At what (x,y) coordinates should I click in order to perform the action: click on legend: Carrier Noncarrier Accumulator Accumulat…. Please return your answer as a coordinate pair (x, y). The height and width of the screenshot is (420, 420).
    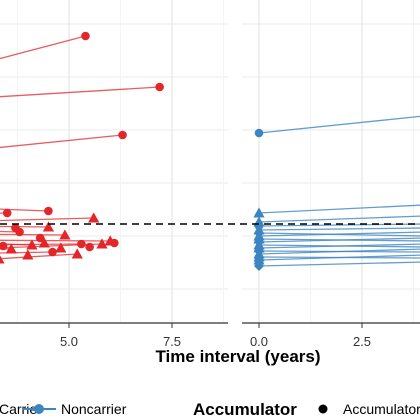
    Looking at the image, I should click on (210, 409).